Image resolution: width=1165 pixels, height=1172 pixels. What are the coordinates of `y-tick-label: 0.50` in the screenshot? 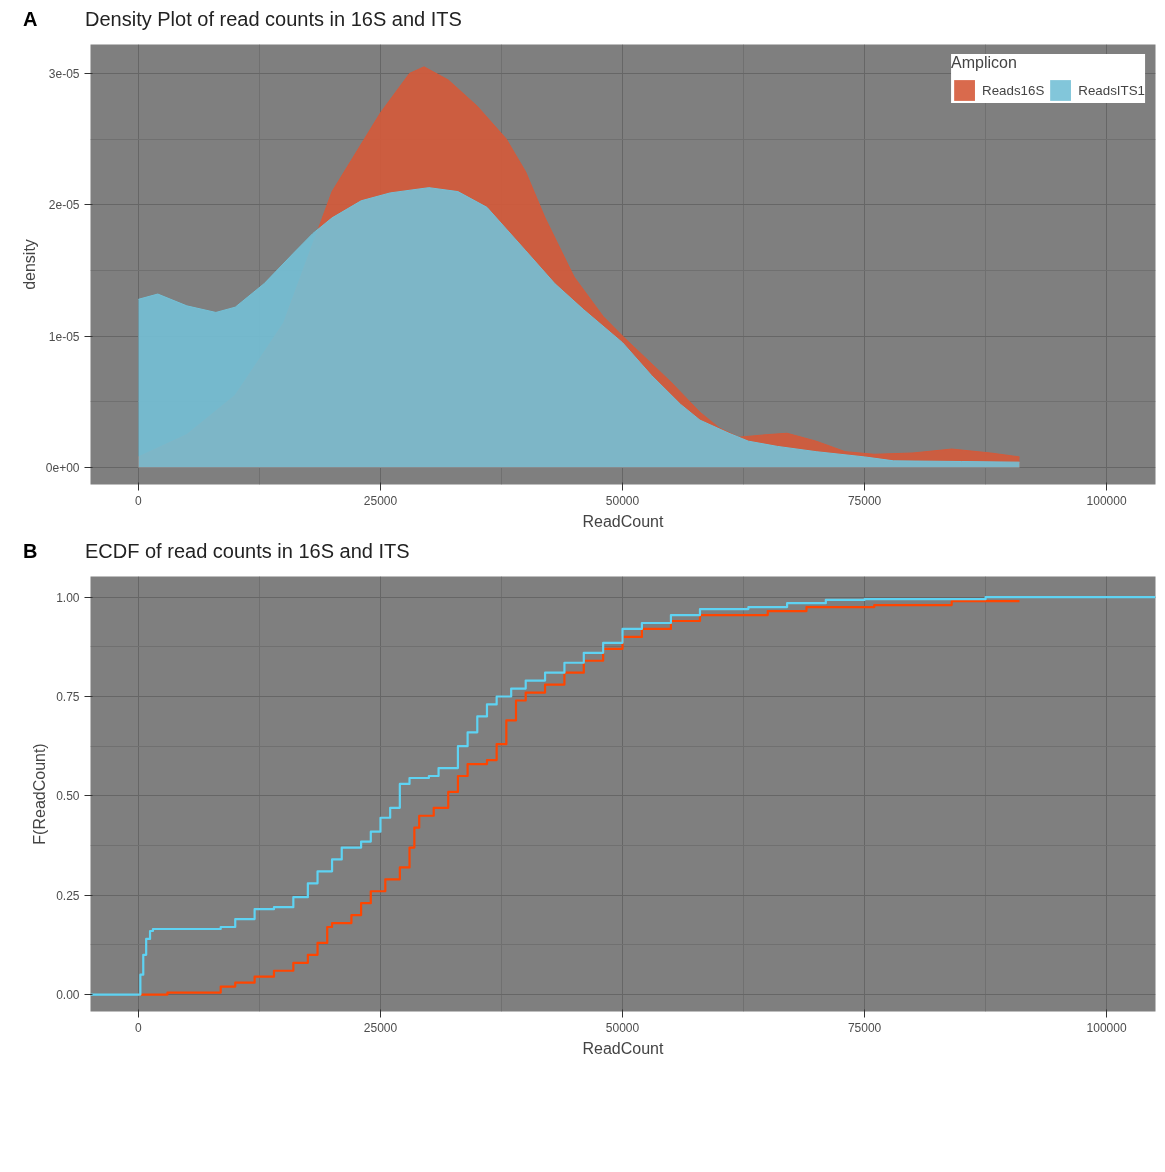 It's located at (68, 796).